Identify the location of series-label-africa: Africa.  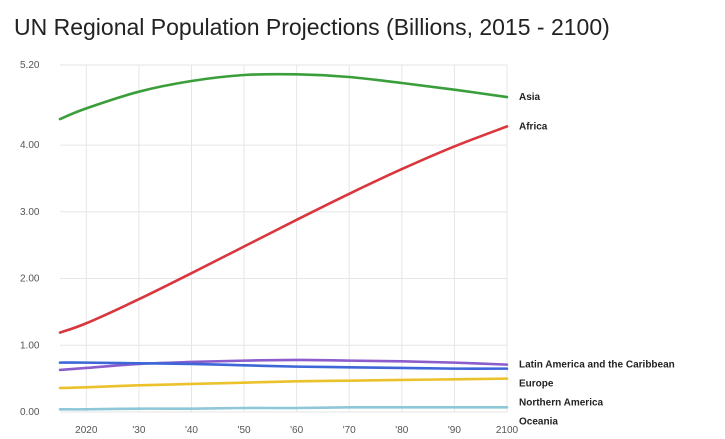
(533, 126).